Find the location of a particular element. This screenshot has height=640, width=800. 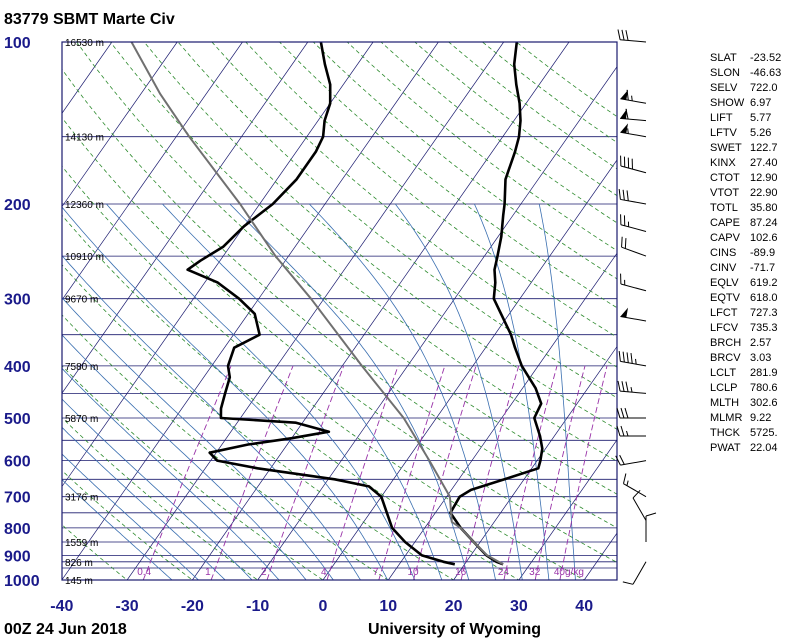

height-label: 3176 m is located at coordinates (81, 498).